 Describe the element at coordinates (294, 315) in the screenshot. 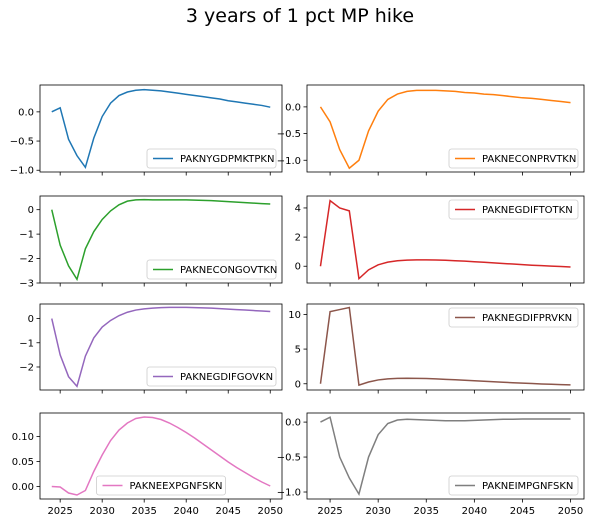

I see `y-tick-label: 10` at that location.